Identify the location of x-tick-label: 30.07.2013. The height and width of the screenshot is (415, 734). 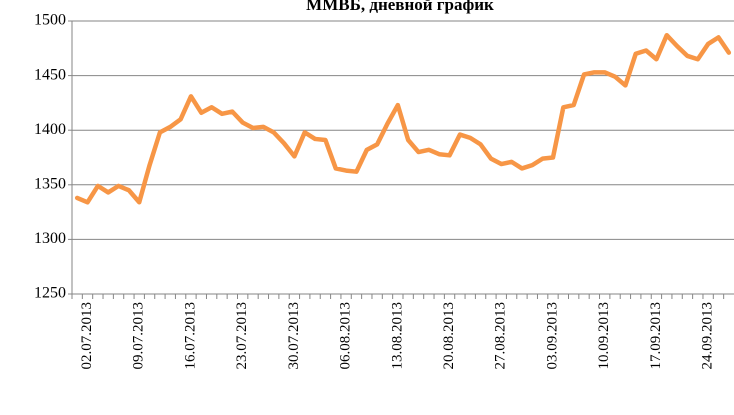
(294, 336).